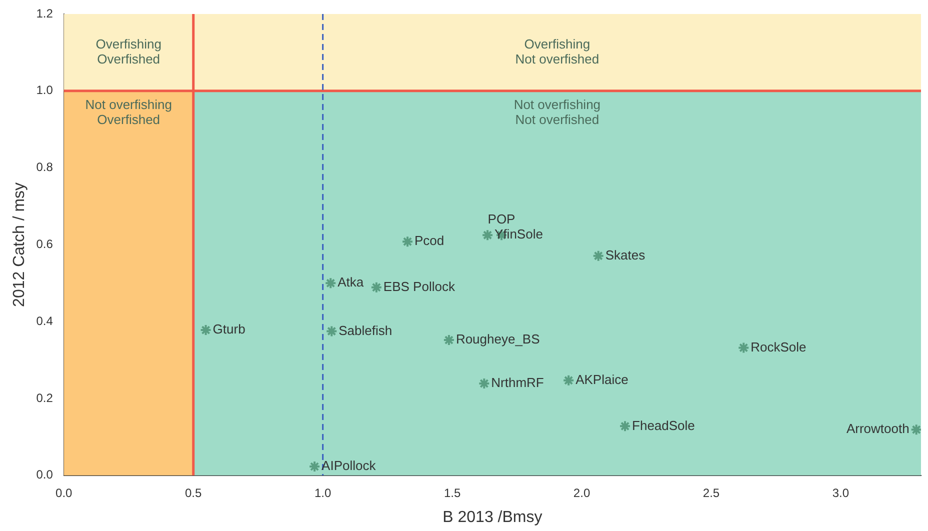 The height and width of the screenshot is (531, 928). I want to click on x-tick-label: 1.0, so click(323, 493).